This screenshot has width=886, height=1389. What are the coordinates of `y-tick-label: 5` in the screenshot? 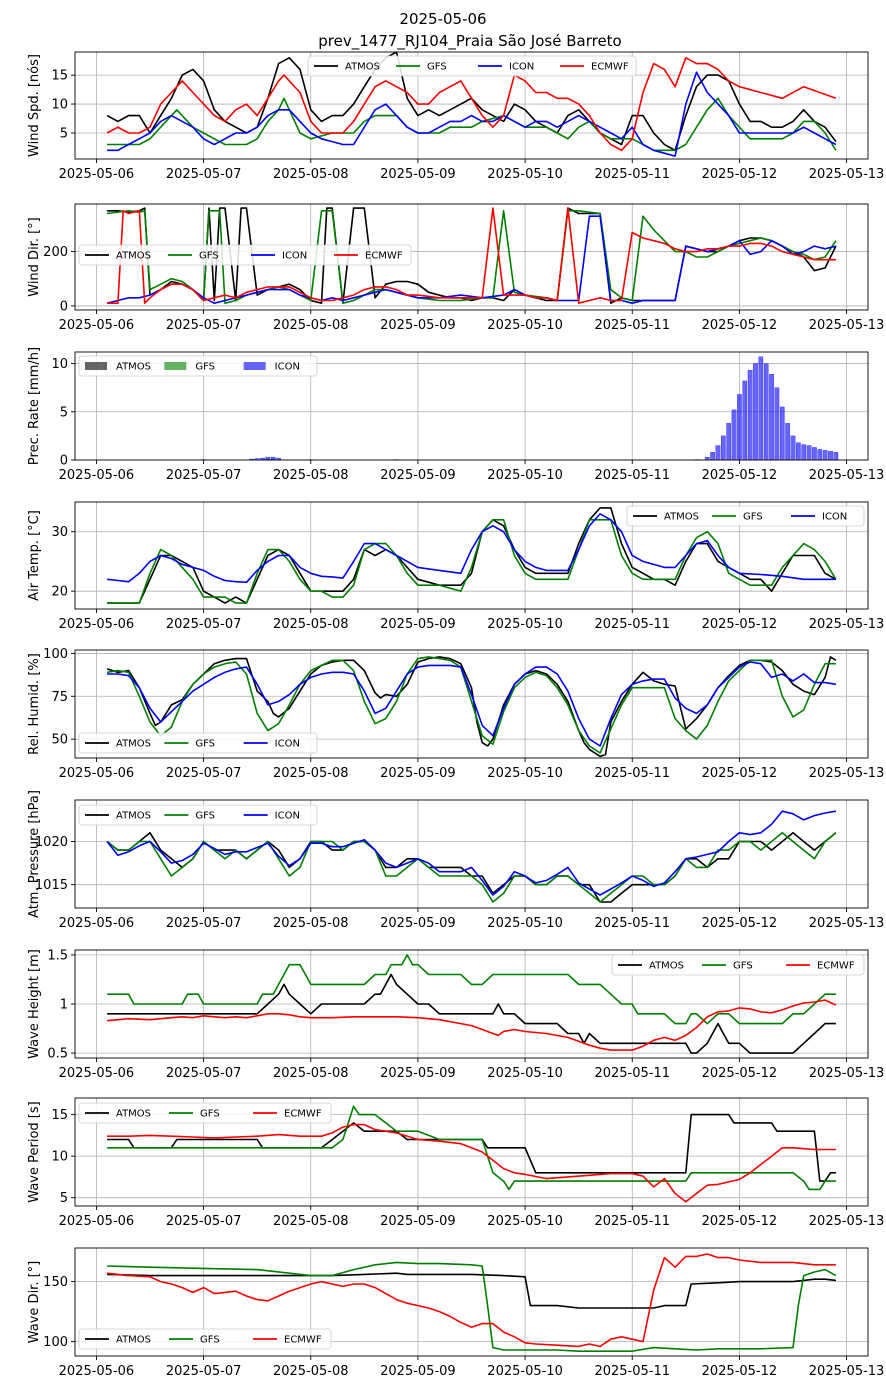 It's located at (64, 133).